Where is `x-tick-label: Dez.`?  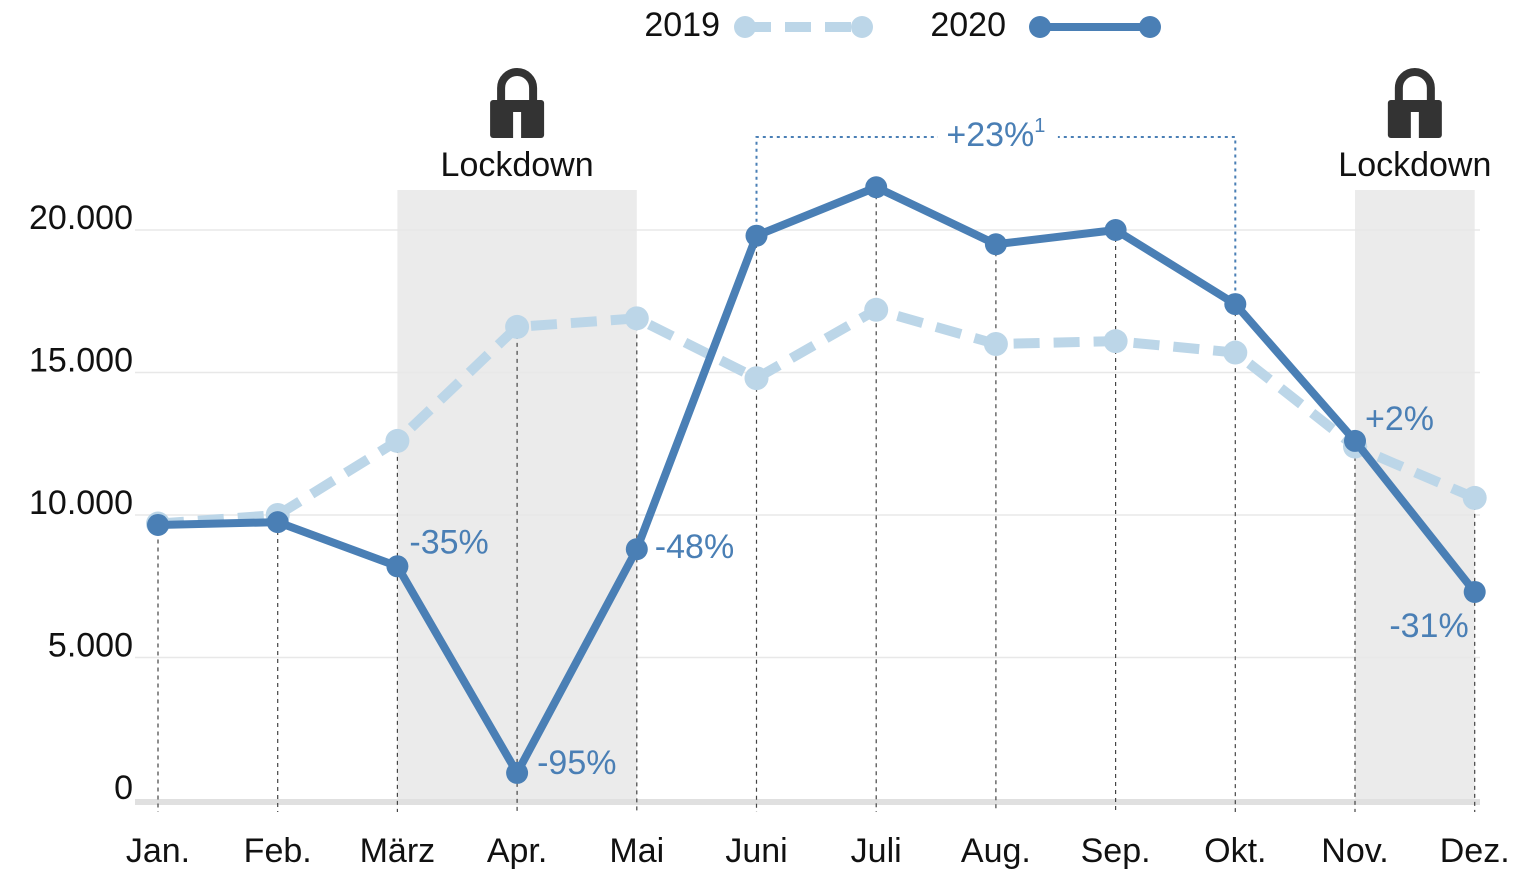 x-tick-label: Dez. is located at coordinates (1475, 851).